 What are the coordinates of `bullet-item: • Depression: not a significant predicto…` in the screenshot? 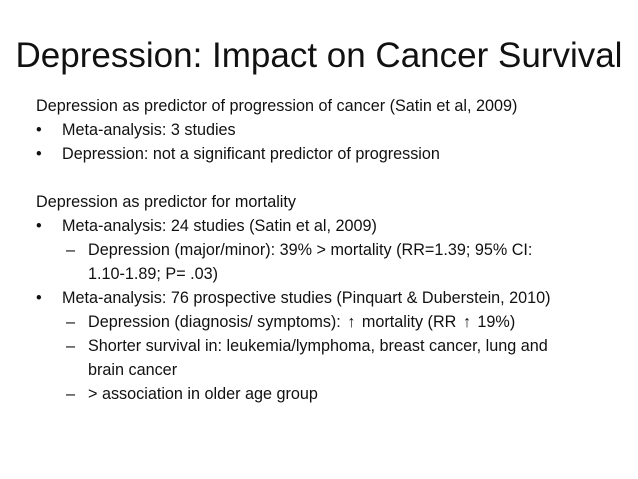 It's located at (331, 154).